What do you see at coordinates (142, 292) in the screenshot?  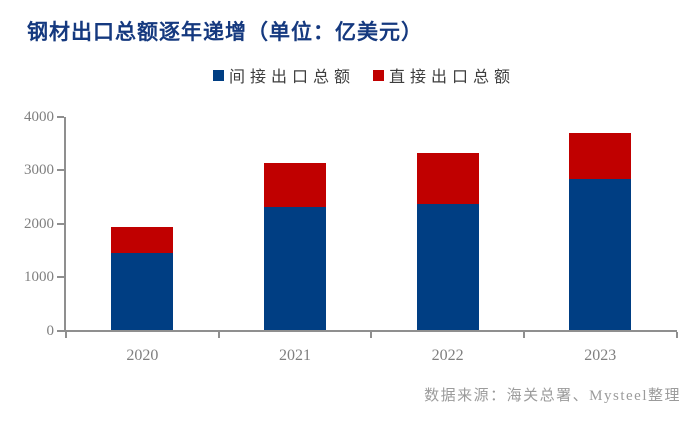 I see `bar-2020-indirect` at bounding box center [142, 292].